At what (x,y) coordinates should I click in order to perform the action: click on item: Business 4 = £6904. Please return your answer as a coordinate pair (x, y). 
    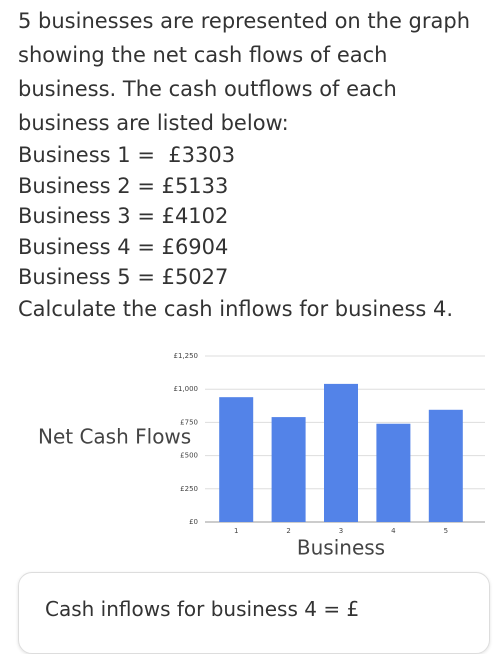
    Looking at the image, I should click on (123, 246).